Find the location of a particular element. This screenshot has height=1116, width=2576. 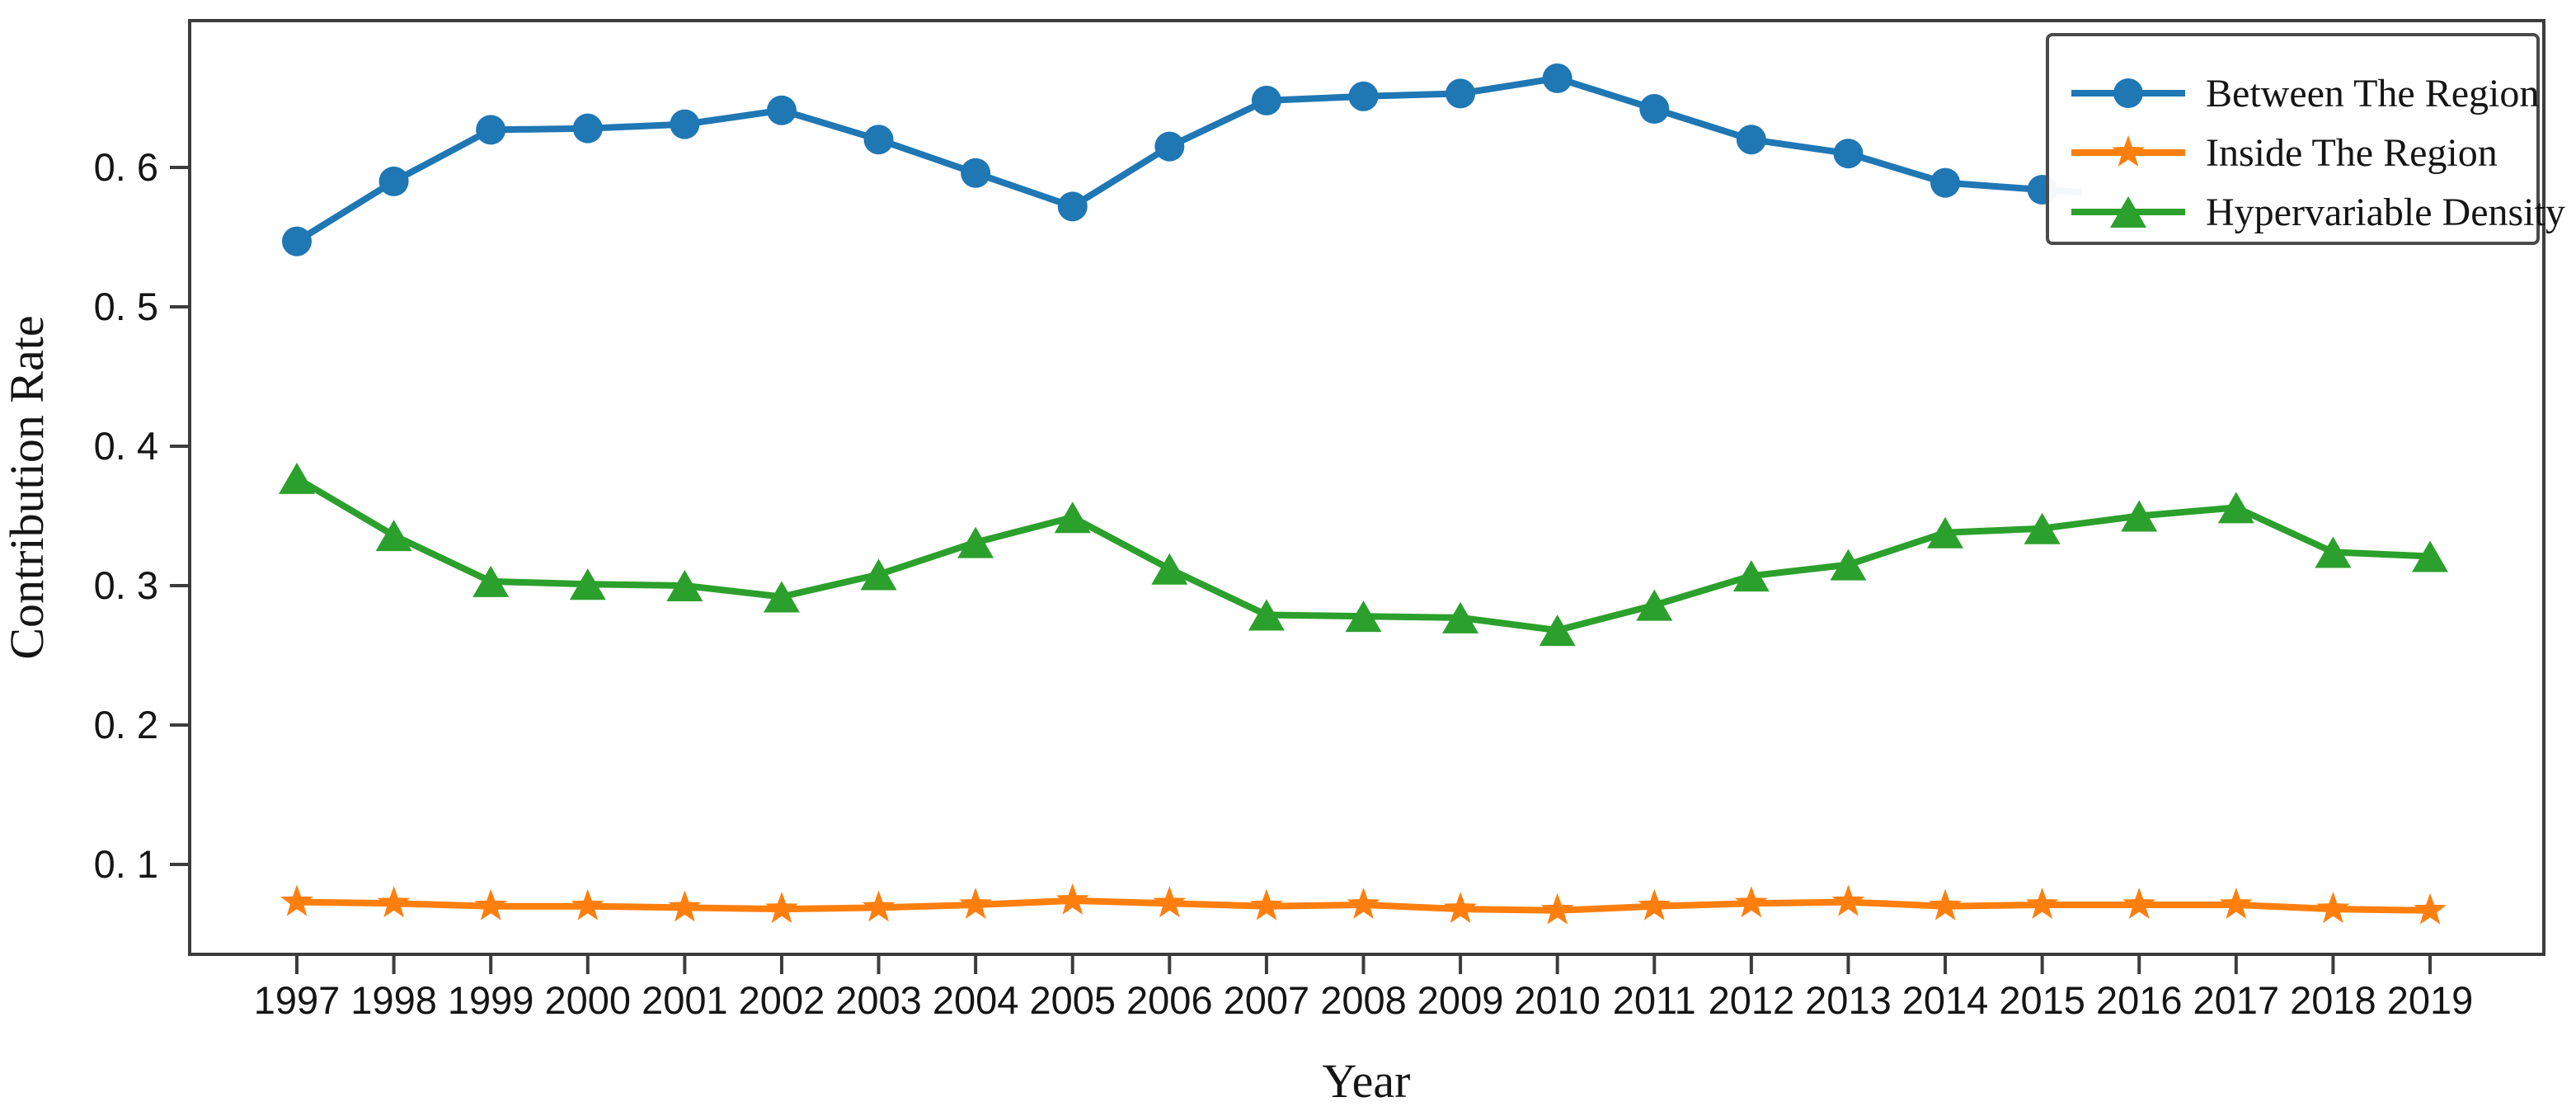

y-tick-label: 0. 6 is located at coordinates (126, 167).